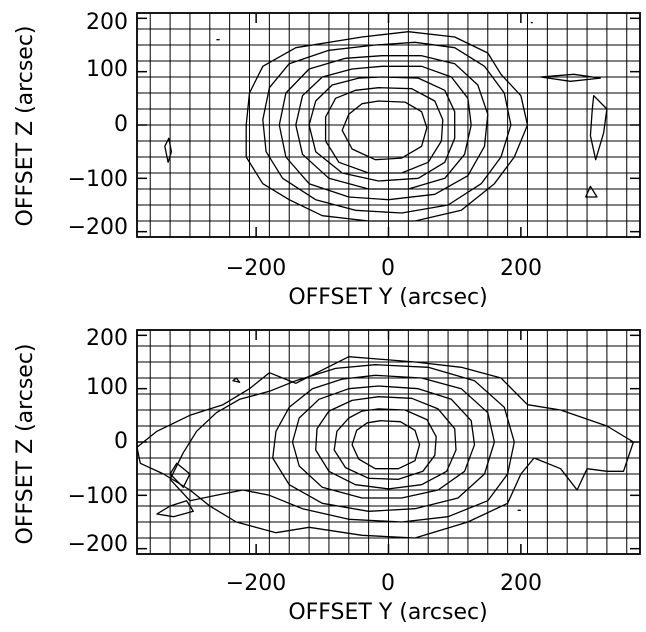 The height and width of the screenshot is (632, 646). What do you see at coordinates (121, 441) in the screenshot?
I see `bottom-y-tick-label-0: 0` at bounding box center [121, 441].